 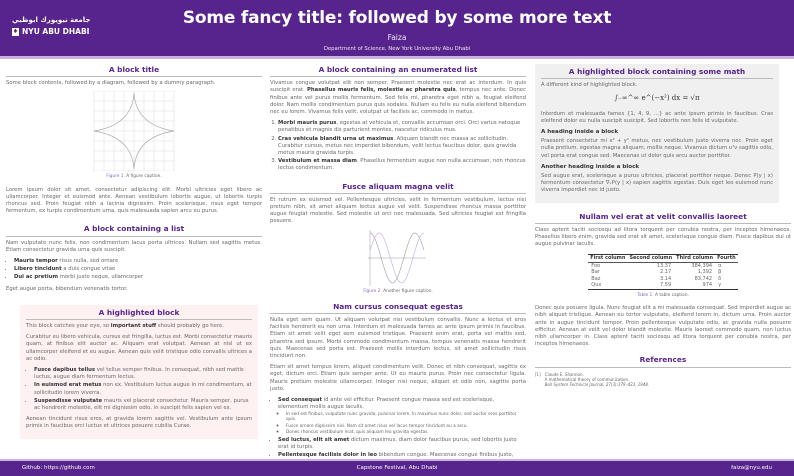 What do you see at coordinates (596, 265) in the screenshot?
I see `table-cell: Foo` at bounding box center [596, 265].